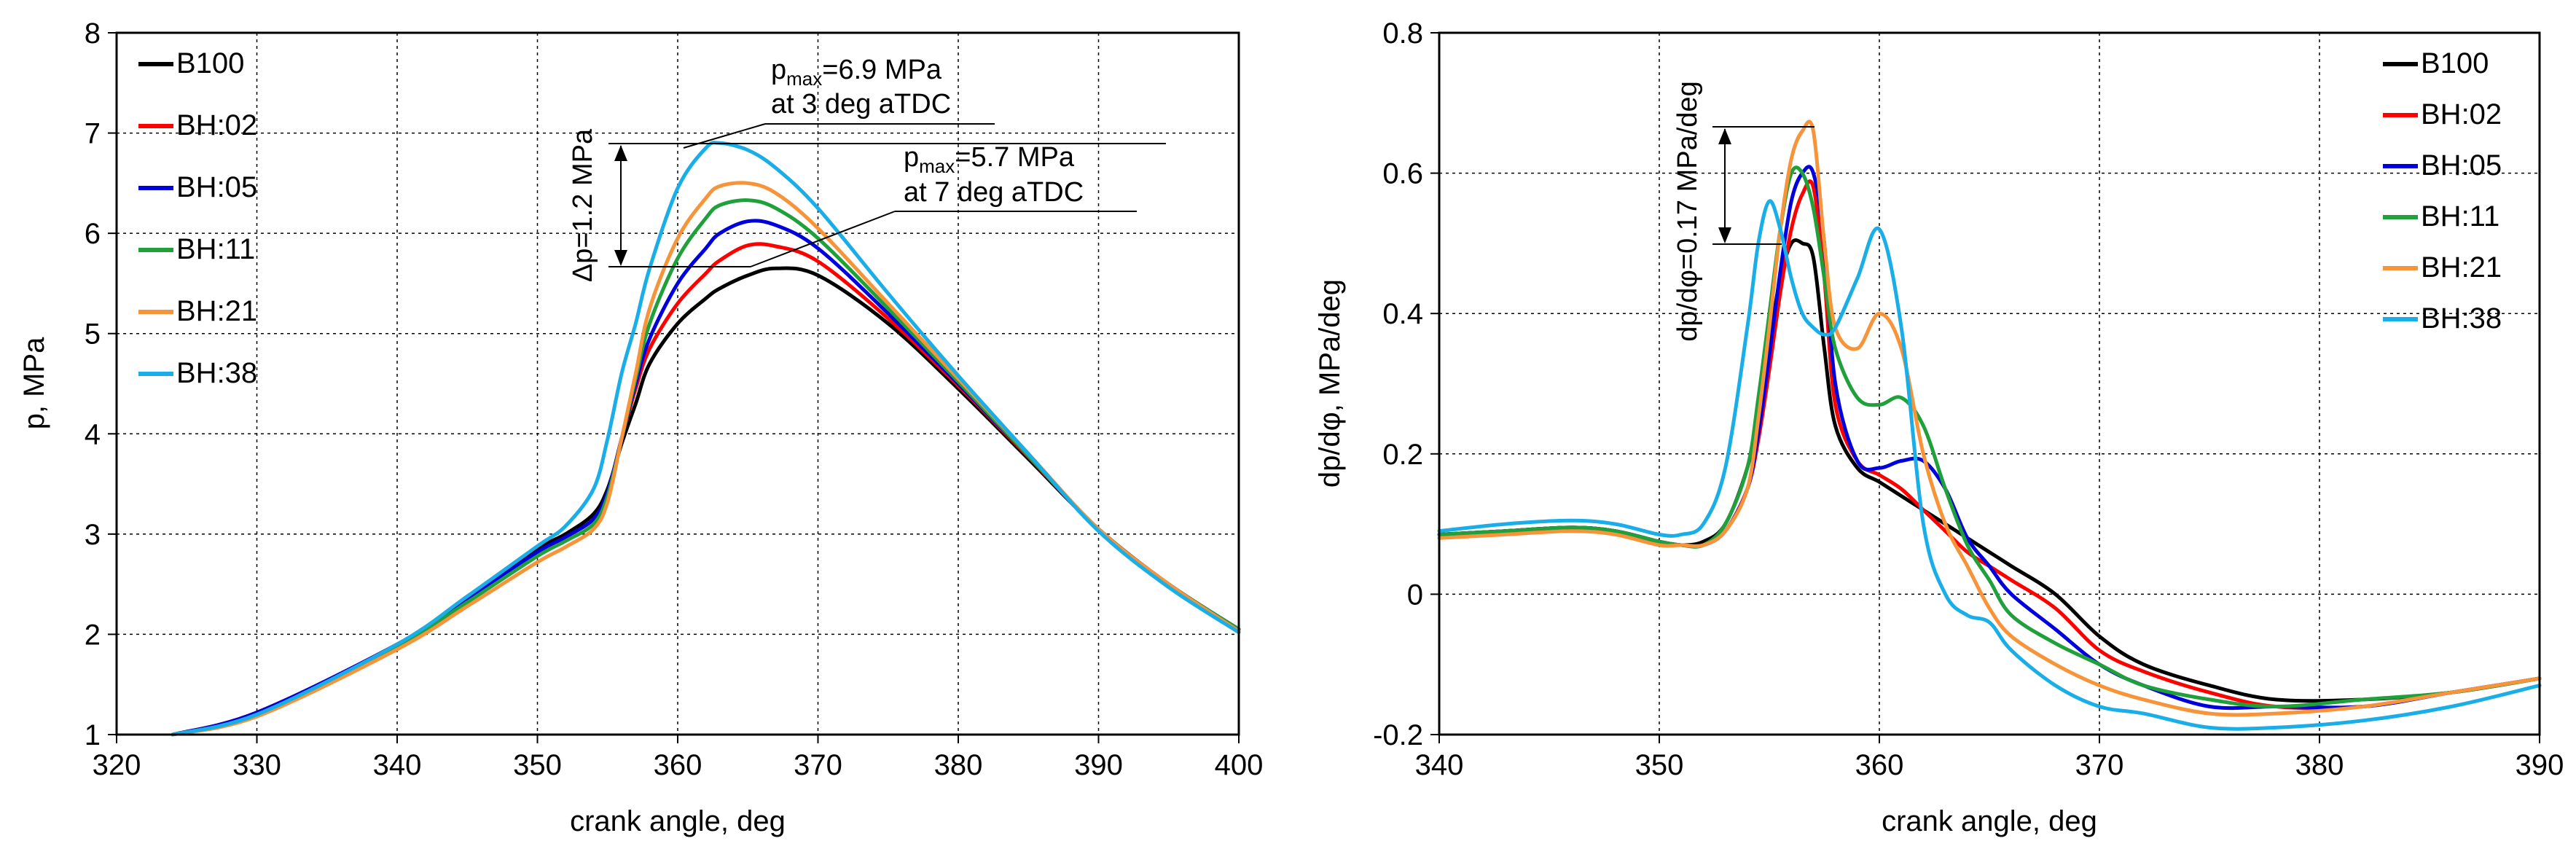 The height and width of the screenshot is (849, 2576). I want to click on pressure-x-axis-label: crank angle, deg, so click(678, 821).